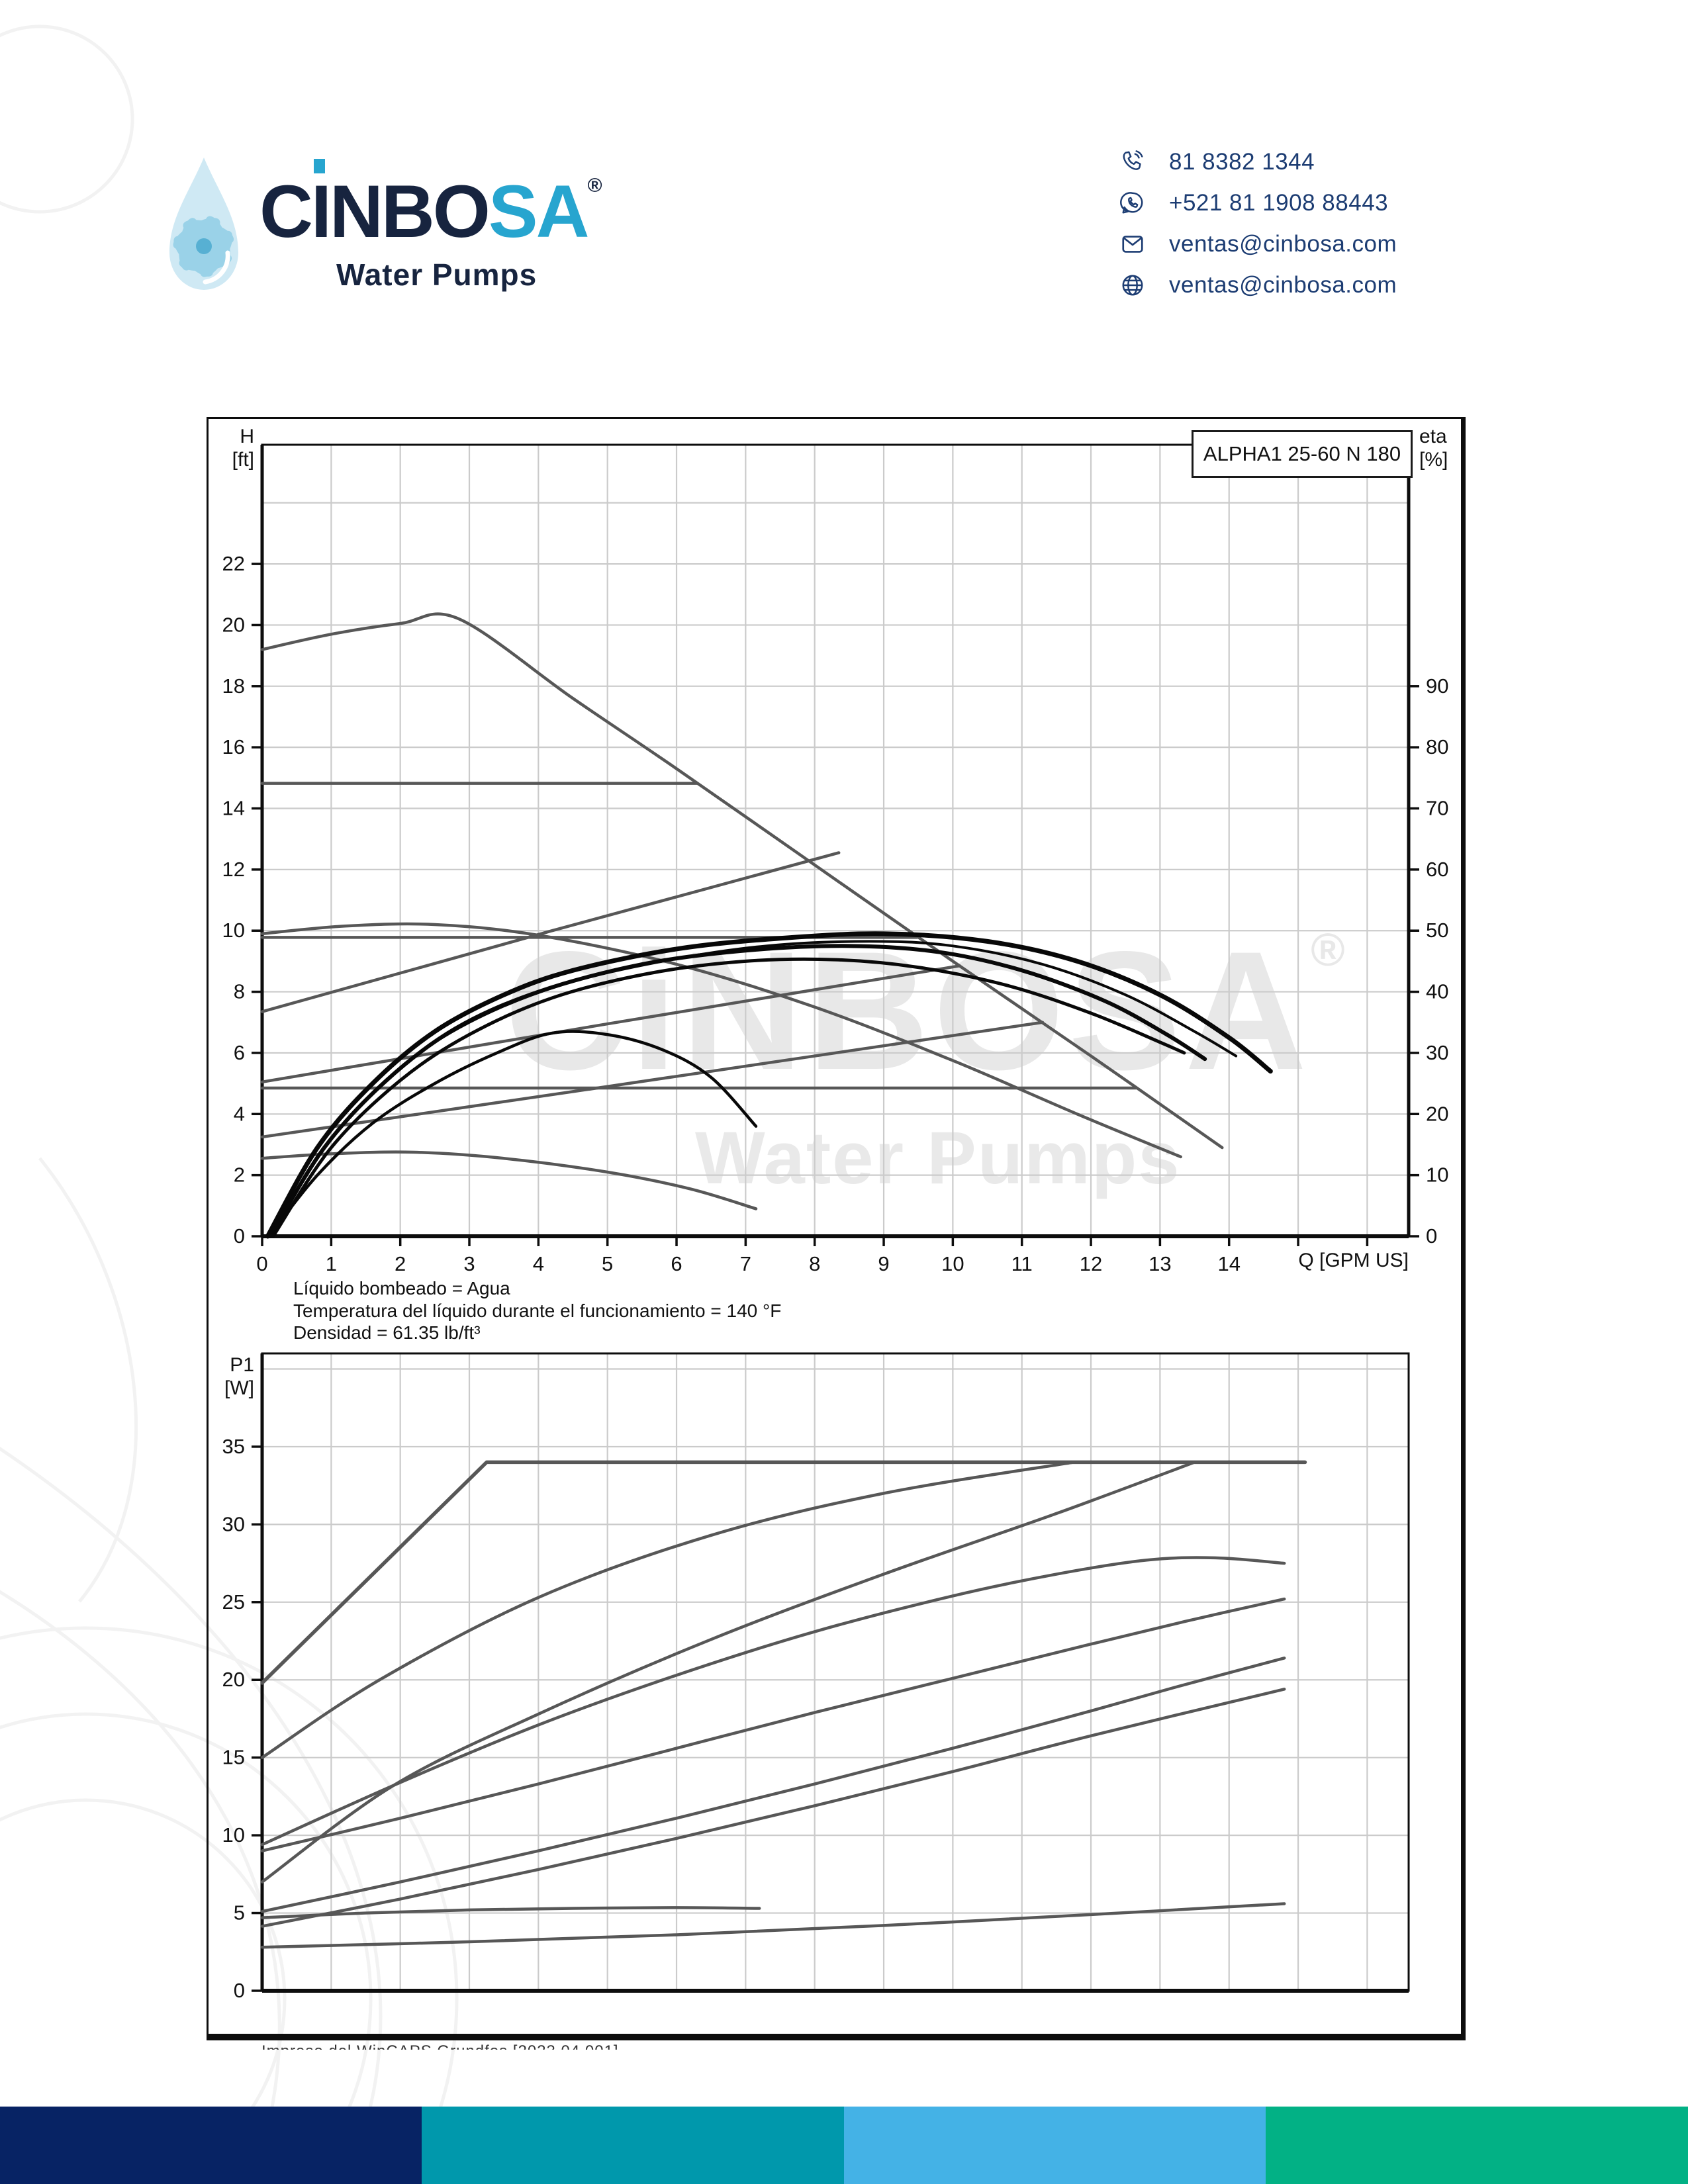  Describe the element at coordinates (1055, 2145) in the screenshot. I see `footer-bar-lightblue` at that location.